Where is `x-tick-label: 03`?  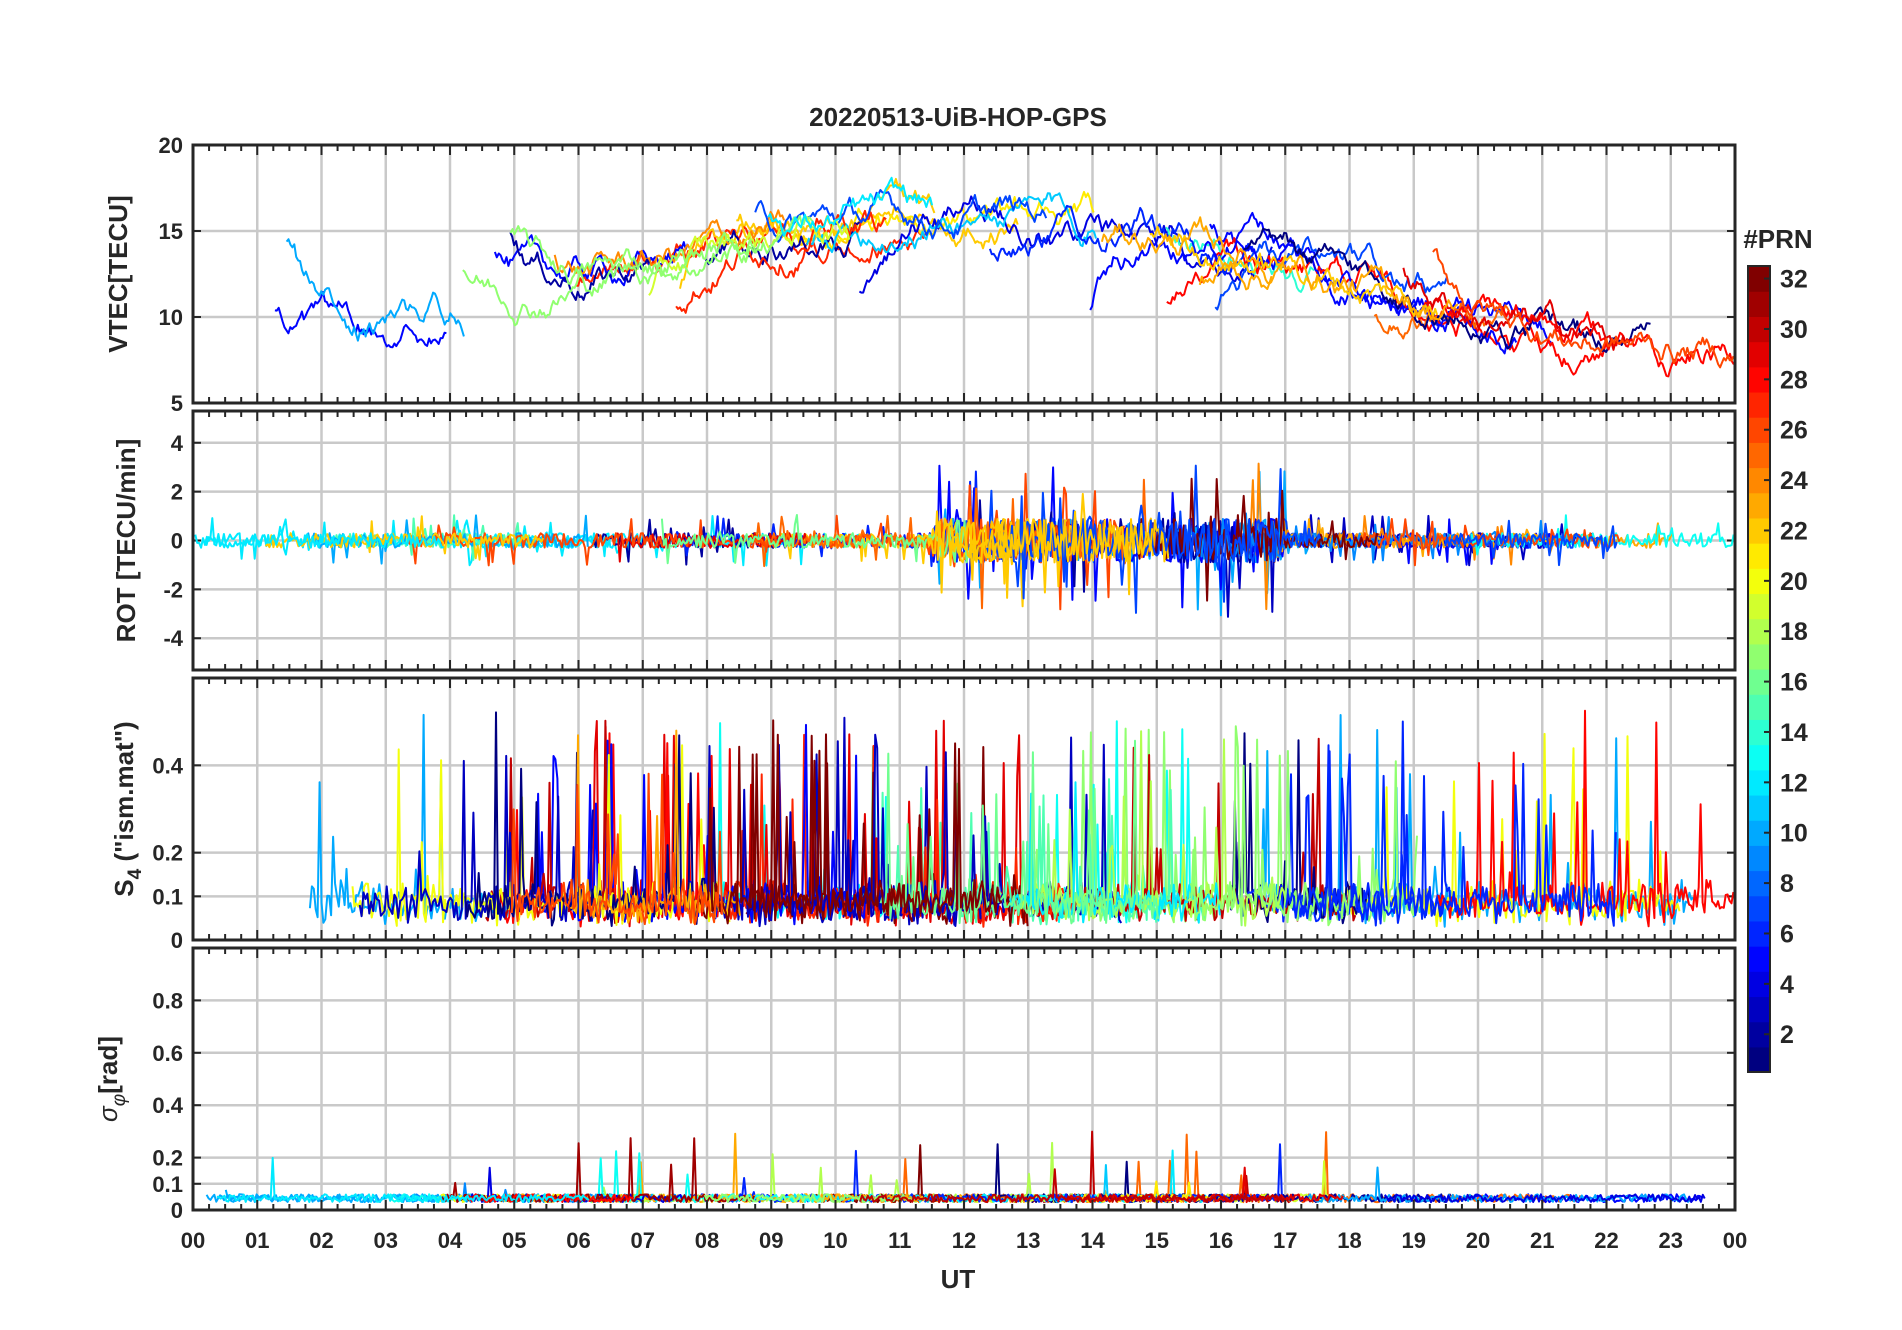
x-tick-label: 03 is located at coordinates (386, 1240).